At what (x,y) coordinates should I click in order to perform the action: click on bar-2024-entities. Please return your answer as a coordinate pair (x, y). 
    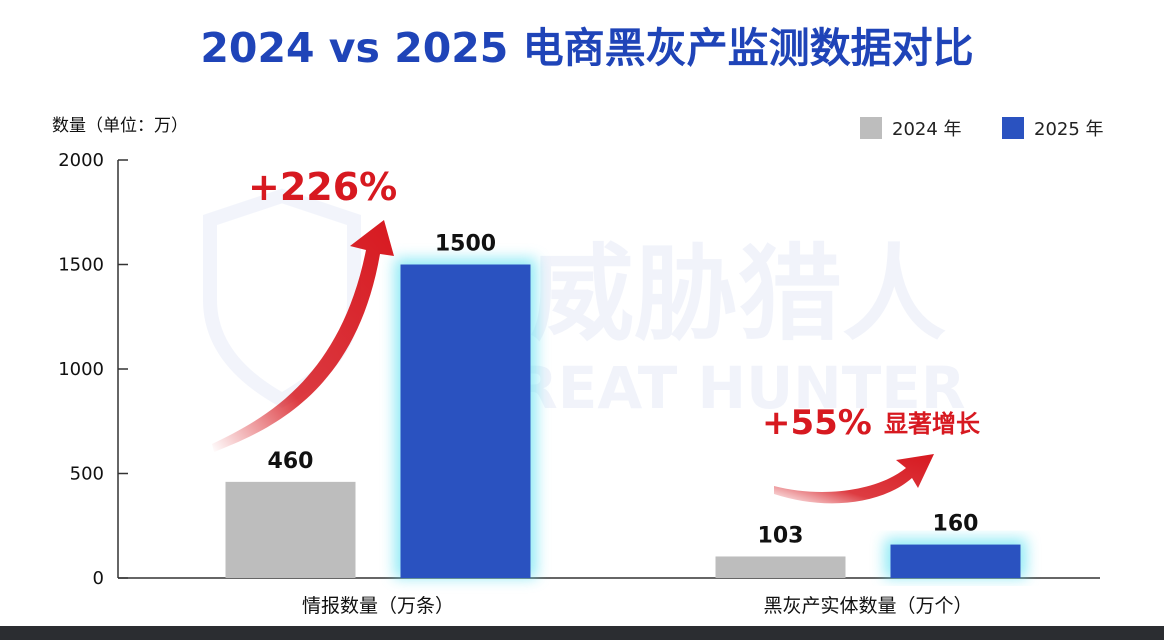
    Looking at the image, I should click on (780, 567).